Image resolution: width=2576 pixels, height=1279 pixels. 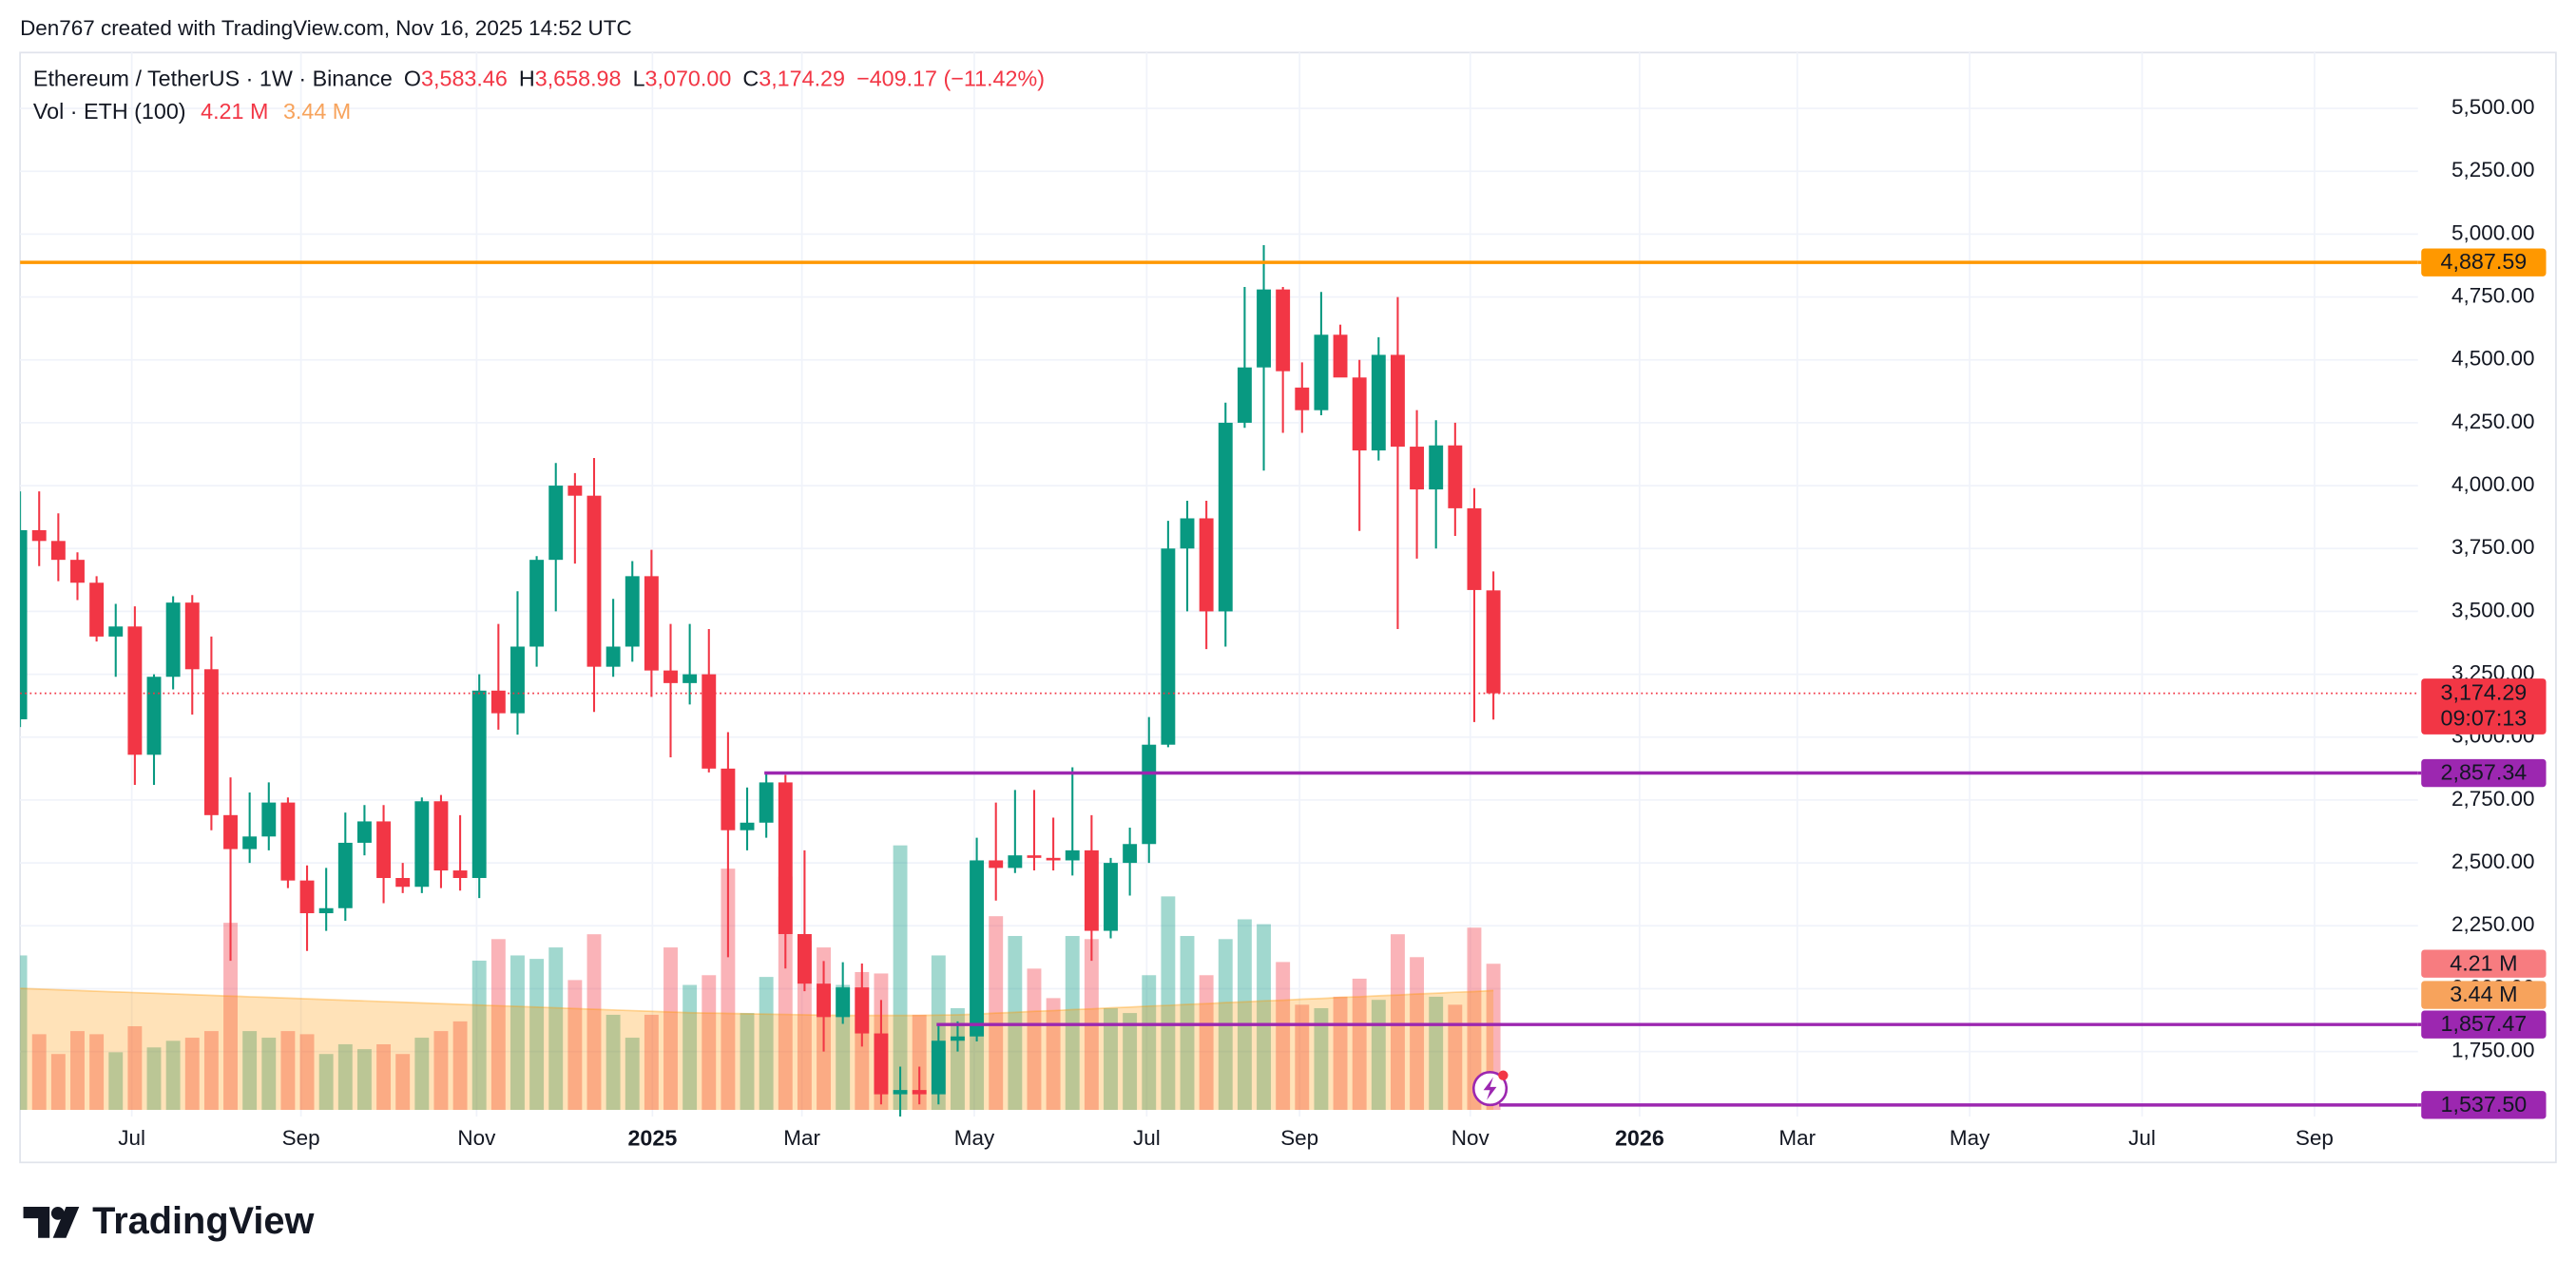 I want to click on y-tick-label: 4,500.00, so click(x=2492, y=359).